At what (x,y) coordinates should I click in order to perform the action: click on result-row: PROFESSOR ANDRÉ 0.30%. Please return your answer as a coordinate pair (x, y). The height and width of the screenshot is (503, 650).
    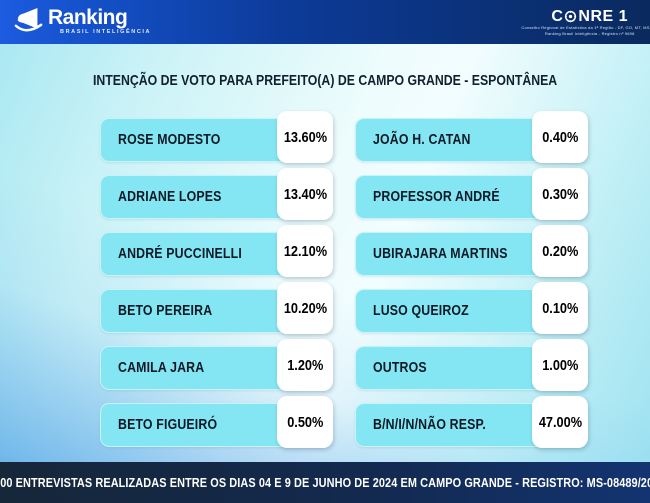
    Looking at the image, I should click on (471, 194).